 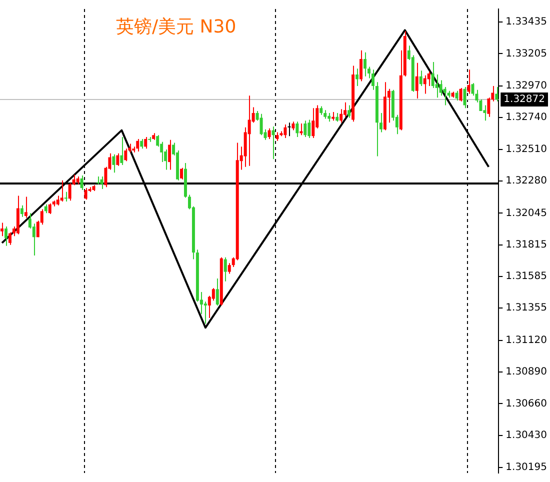 What do you see at coordinates (527, 22) in the screenshot?
I see `y-tick-label: 1.33435` at bounding box center [527, 22].